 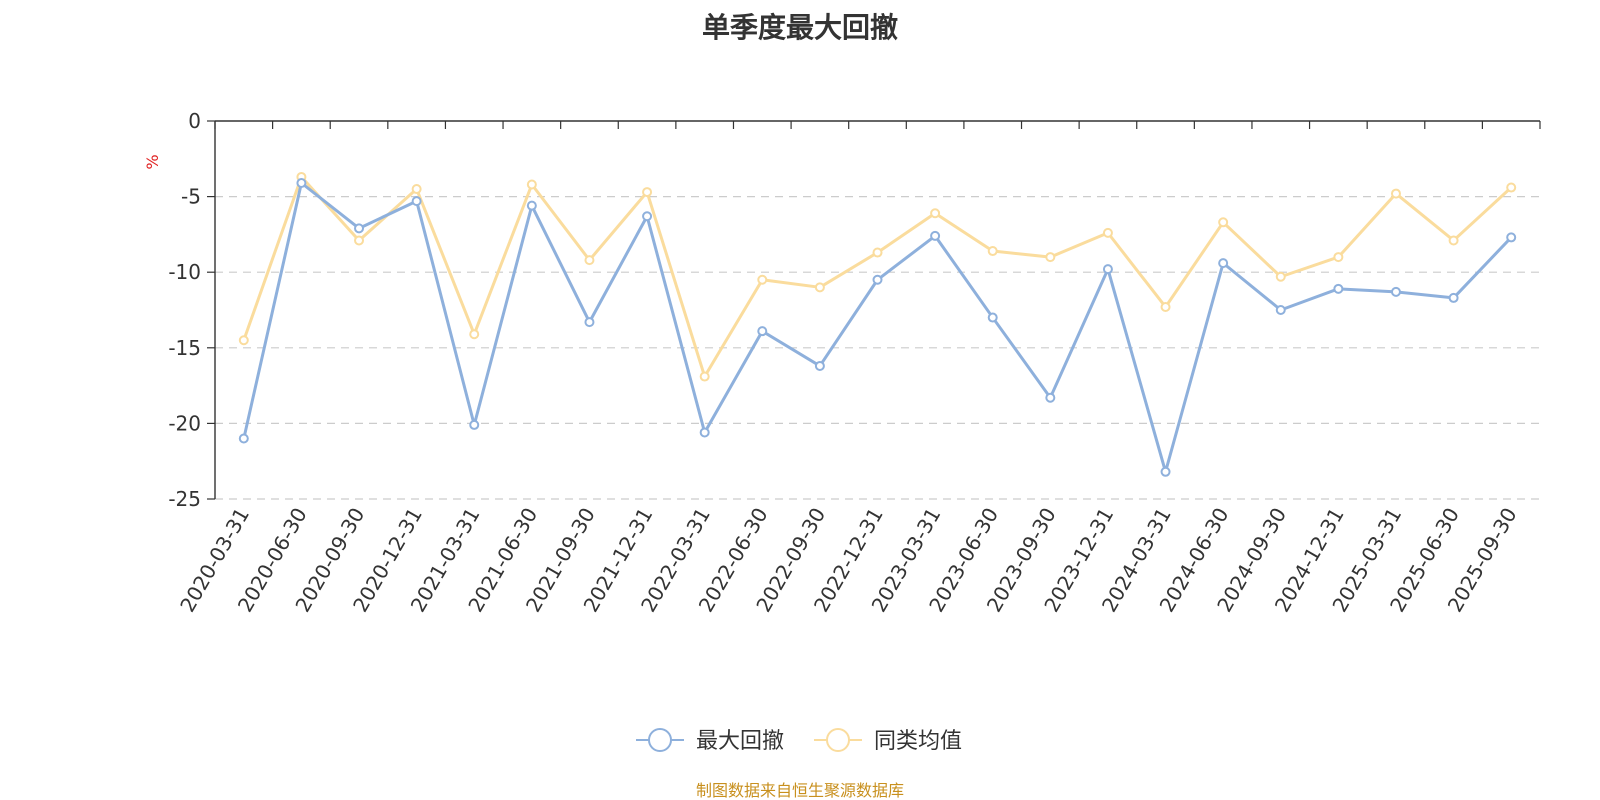 I want to click on y-tick-label: -25, so click(x=184, y=499).